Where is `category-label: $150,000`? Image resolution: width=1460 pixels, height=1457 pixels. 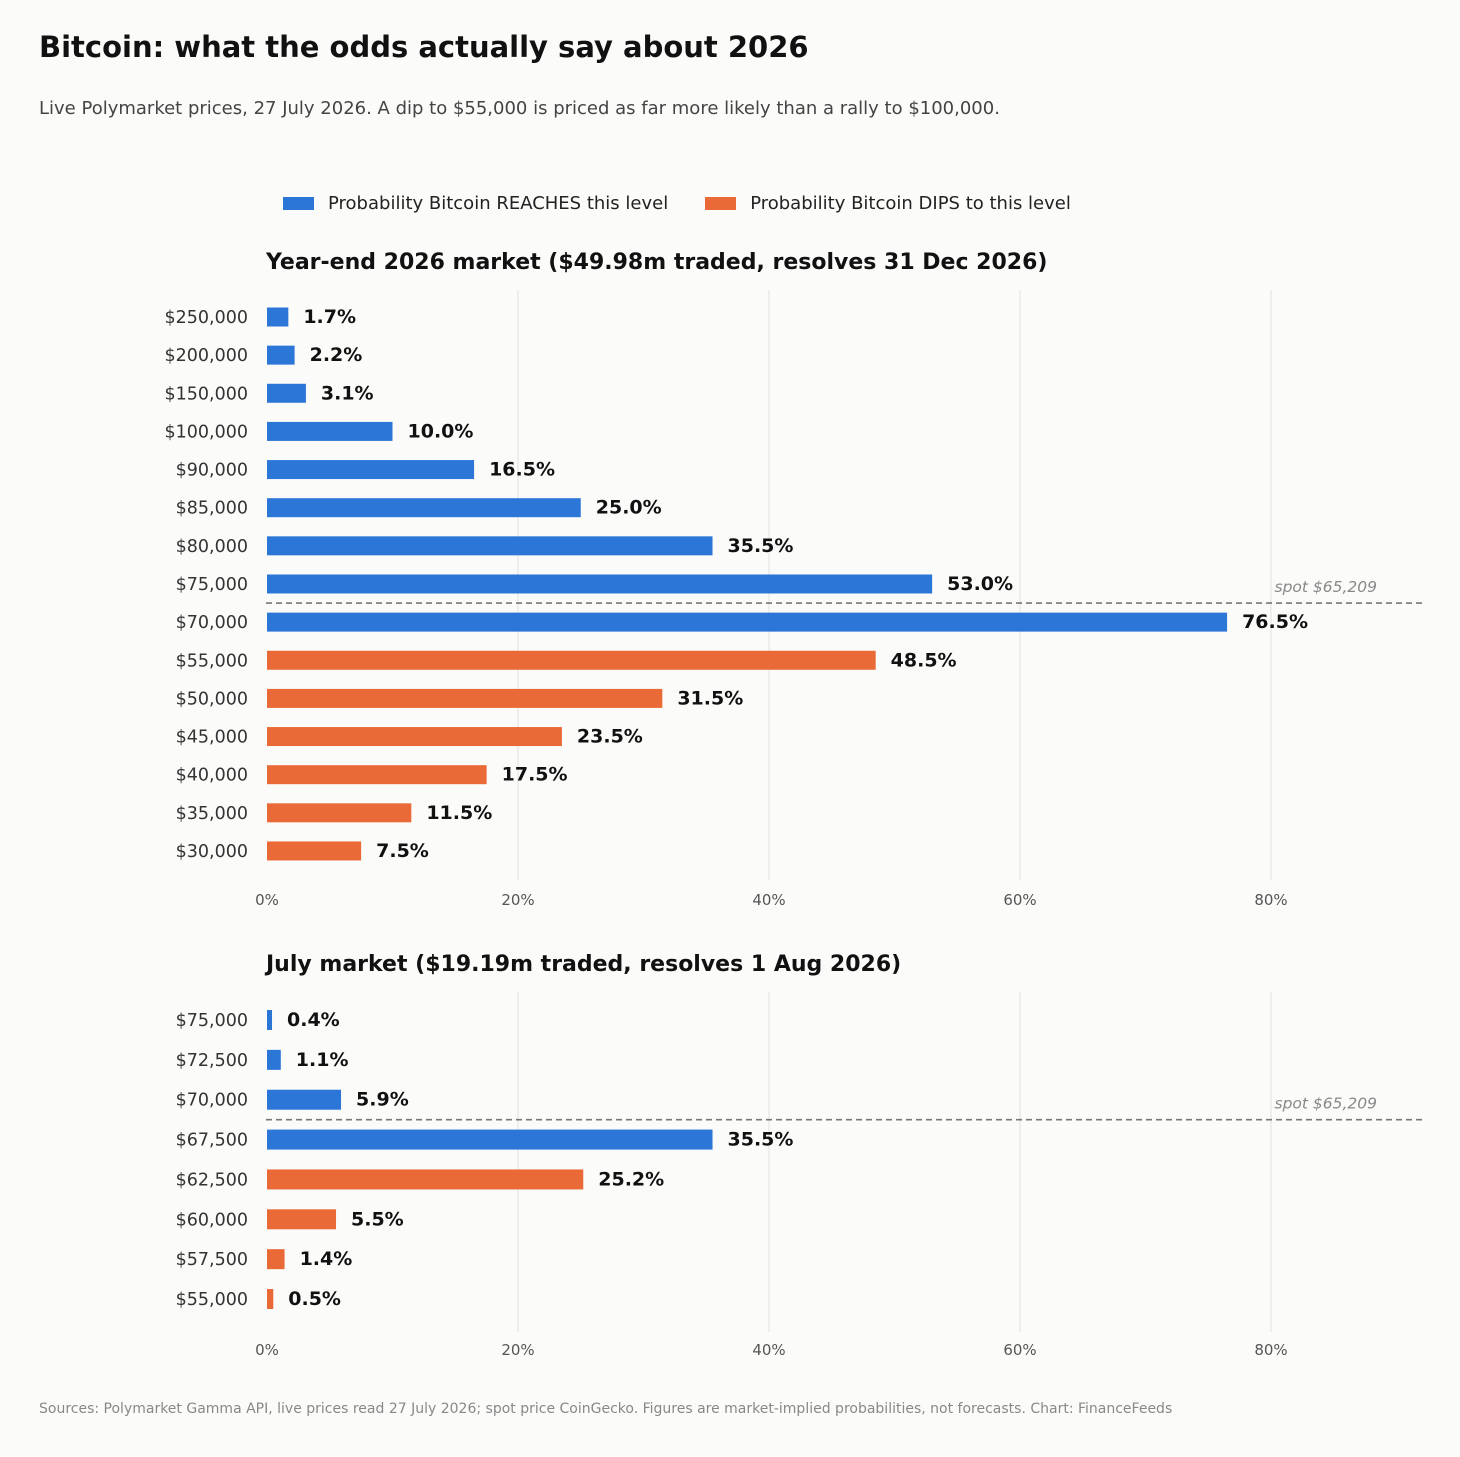 category-label: $150,000 is located at coordinates (206, 394).